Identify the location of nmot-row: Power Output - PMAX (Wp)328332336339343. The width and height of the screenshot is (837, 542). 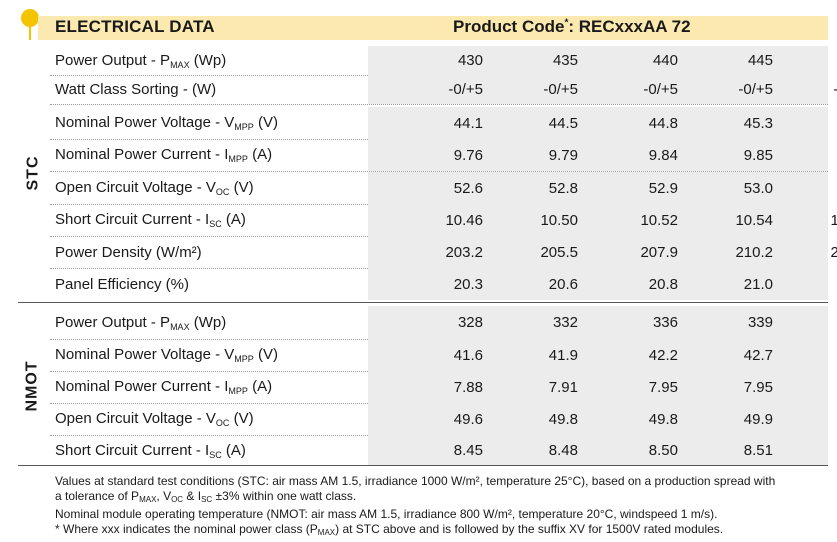
(439, 323).